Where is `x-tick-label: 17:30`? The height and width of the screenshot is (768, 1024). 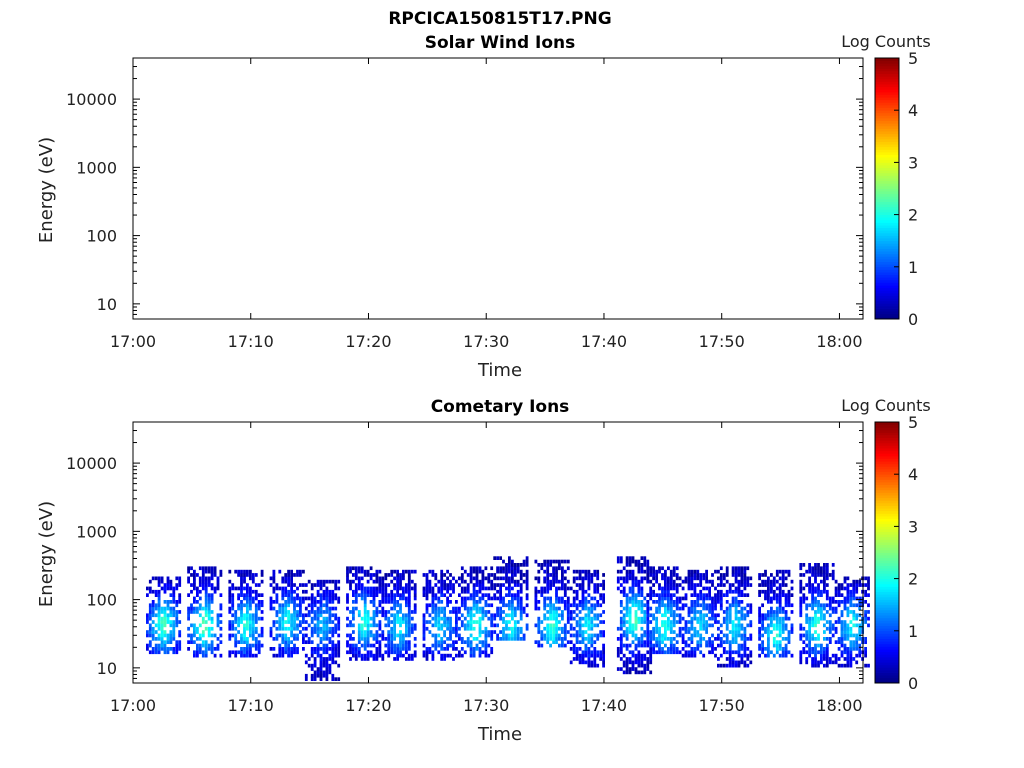
x-tick-label: 17:30 is located at coordinates (486, 341).